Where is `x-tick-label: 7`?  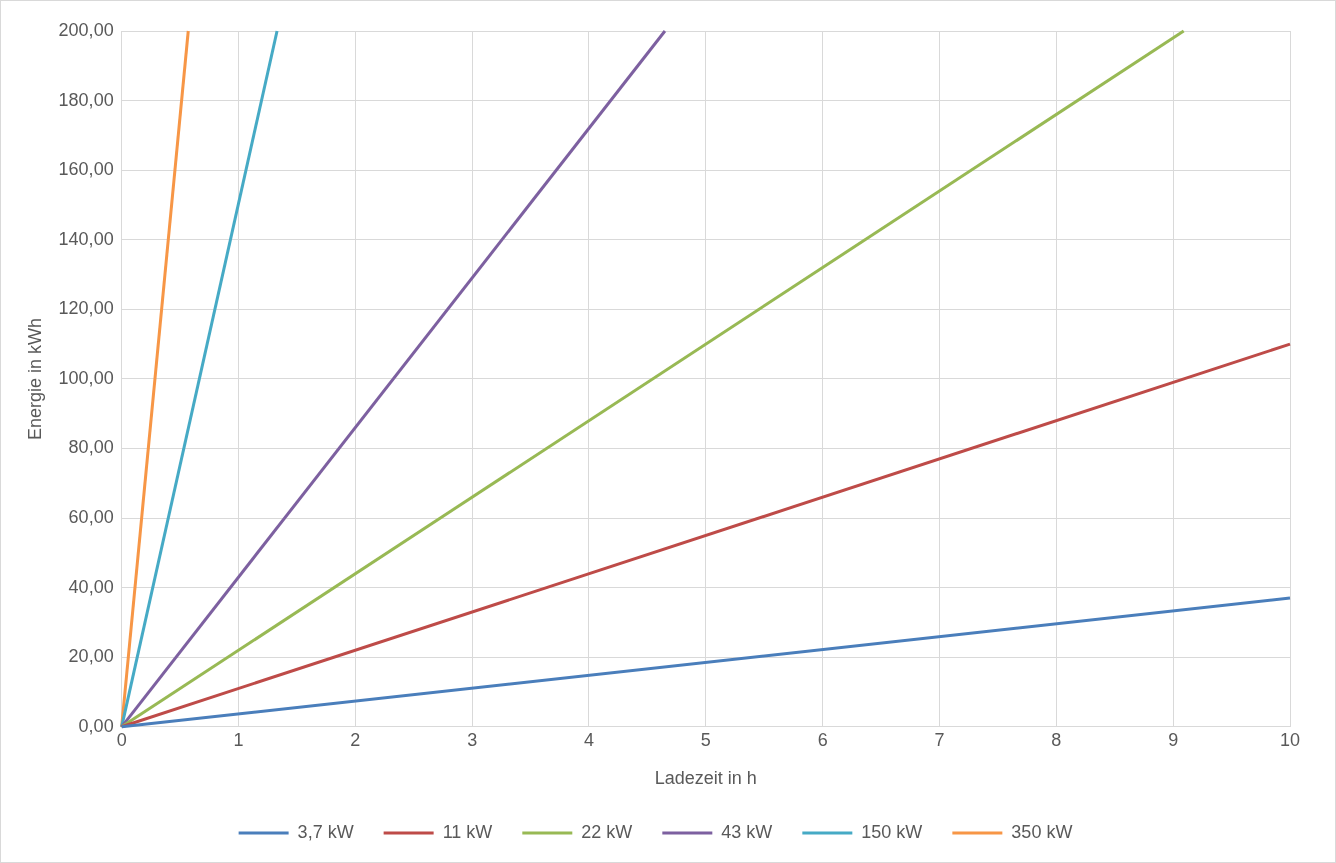 x-tick-label: 7 is located at coordinates (939, 739).